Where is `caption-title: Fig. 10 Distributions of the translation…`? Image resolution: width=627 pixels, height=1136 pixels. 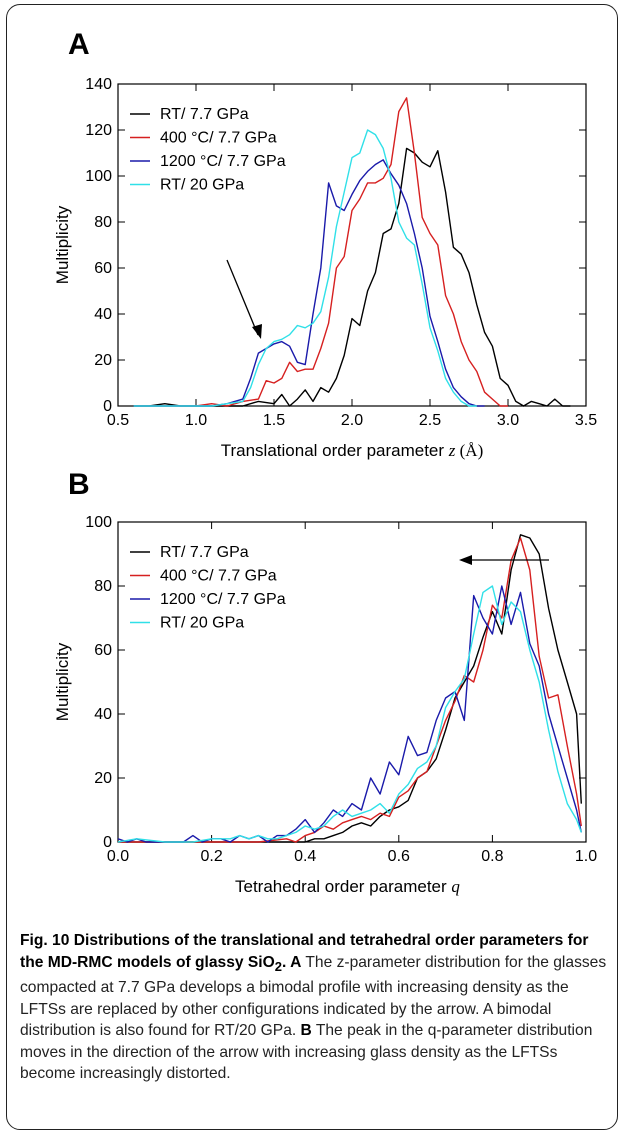 caption-title: Fig. 10 Distributions of the translation… is located at coordinates (304, 953).